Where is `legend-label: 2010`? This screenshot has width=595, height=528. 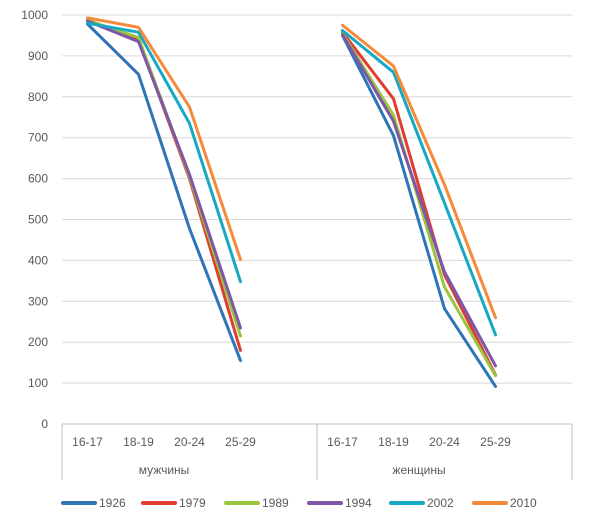 legend-label: 2010 is located at coordinates (523, 503).